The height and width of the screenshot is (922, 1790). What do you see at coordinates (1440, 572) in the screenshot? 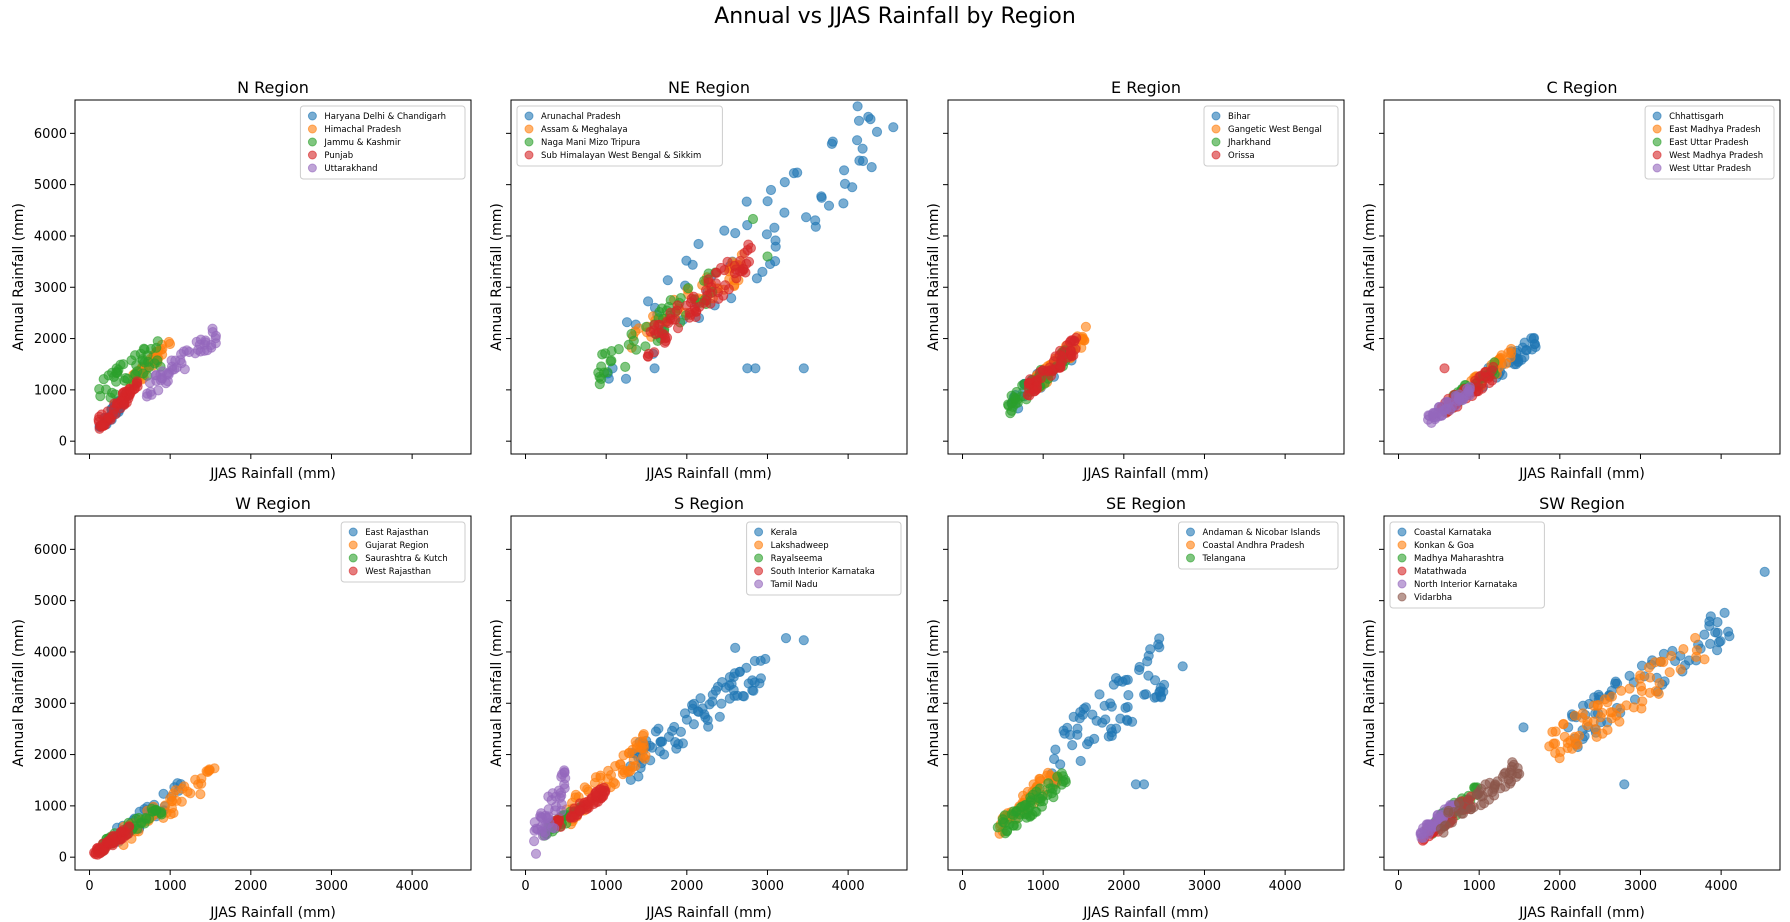
I see `legend-label: Matathwada` at bounding box center [1440, 572].